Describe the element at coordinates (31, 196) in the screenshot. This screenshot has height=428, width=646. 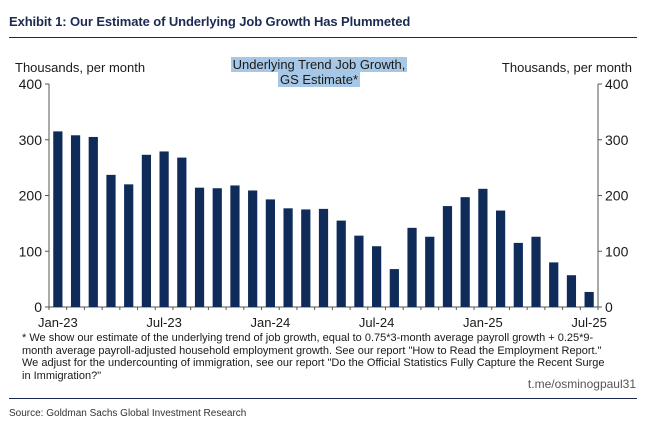
I see `left-y-tick-label: 200` at that location.